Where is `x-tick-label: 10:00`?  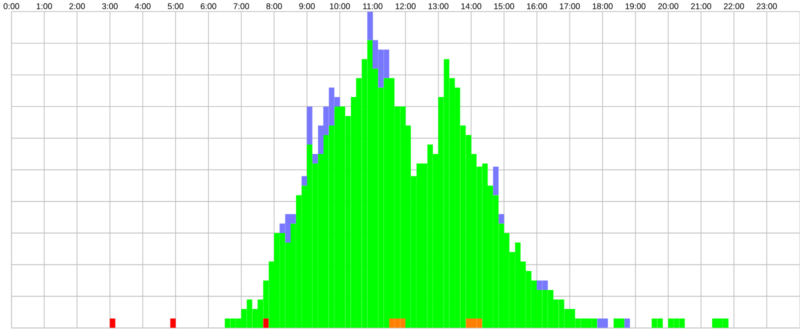 x-tick-label: 10:00 is located at coordinates (340, 6).